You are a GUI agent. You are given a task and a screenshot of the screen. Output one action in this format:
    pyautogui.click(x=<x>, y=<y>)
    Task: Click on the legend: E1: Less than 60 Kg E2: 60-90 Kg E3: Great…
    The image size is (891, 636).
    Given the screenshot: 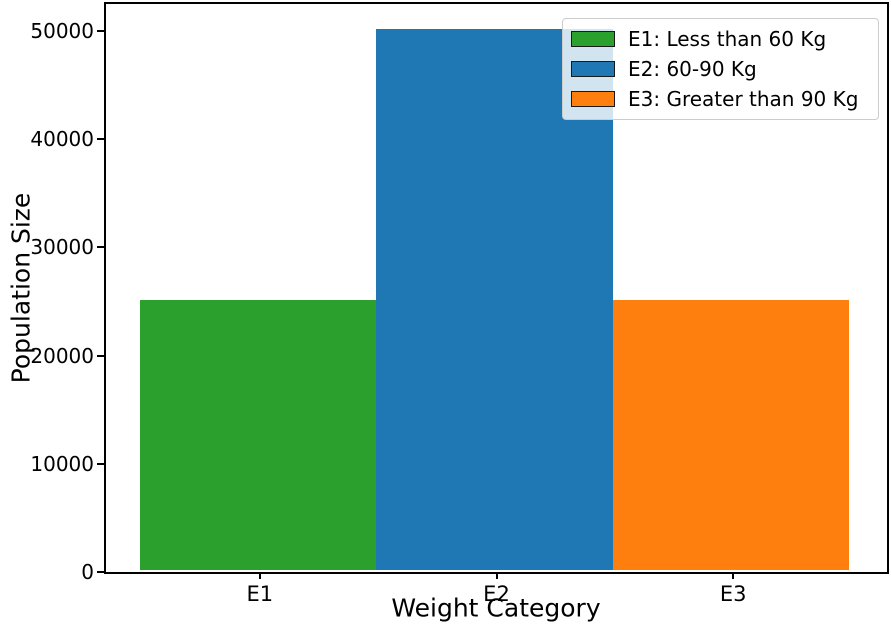 What is the action you would take?
    pyautogui.click(x=720, y=69)
    